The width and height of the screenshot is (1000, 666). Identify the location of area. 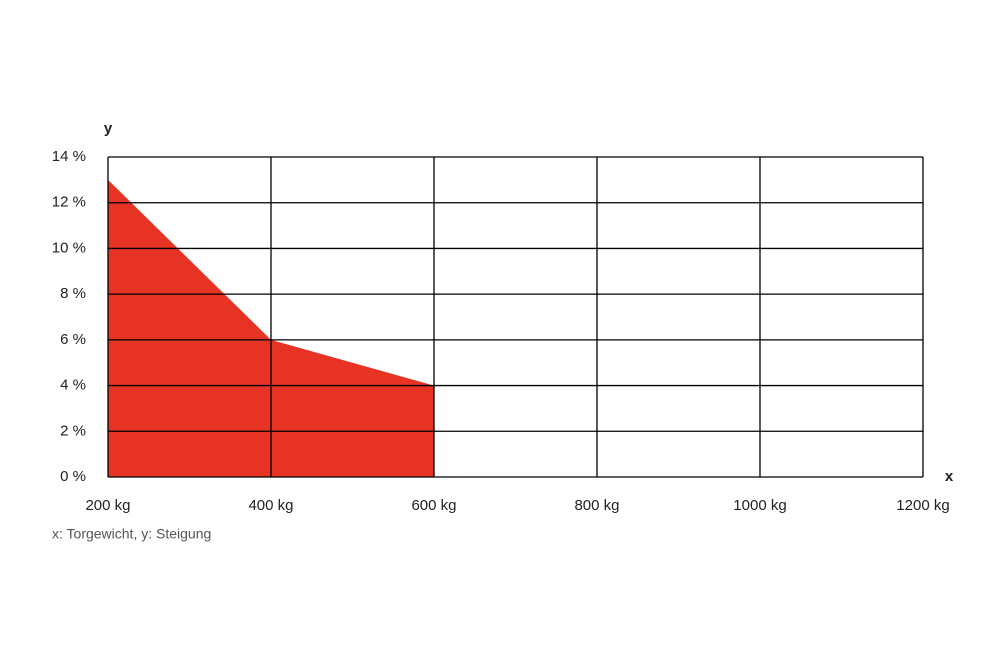
(271, 328).